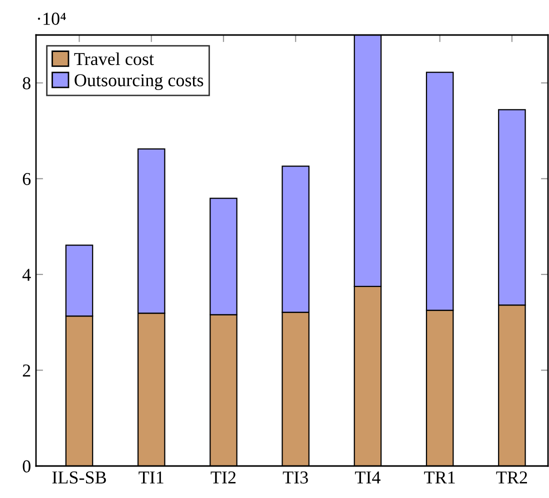 The height and width of the screenshot is (498, 549). Describe the element at coordinates (367, 478) in the screenshot. I see `x-tick-label: TI4` at that location.